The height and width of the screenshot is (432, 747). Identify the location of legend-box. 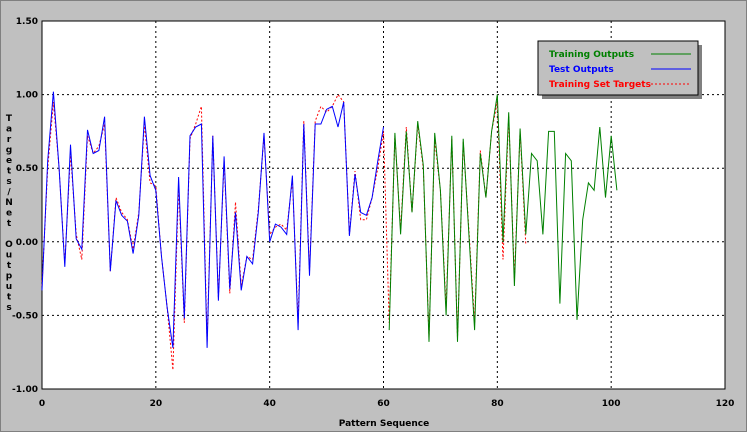
(618, 68).